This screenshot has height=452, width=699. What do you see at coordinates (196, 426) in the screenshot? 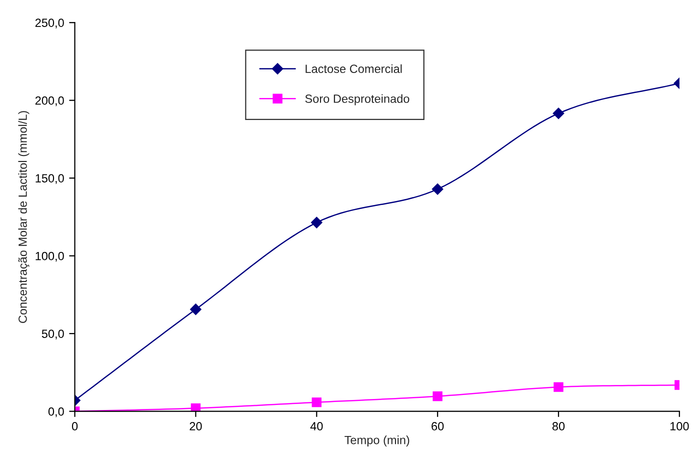
I see `x-tick-label: 20` at bounding box center [196, 426].